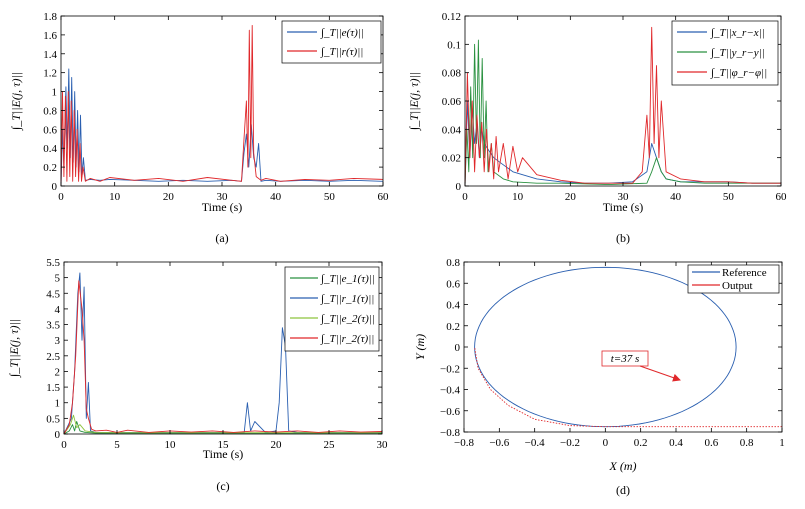 Image resolution: width=805 pixels, height=509 pixels. I want to click on plot-d-ylabel: Y (m), so click(420, 347).